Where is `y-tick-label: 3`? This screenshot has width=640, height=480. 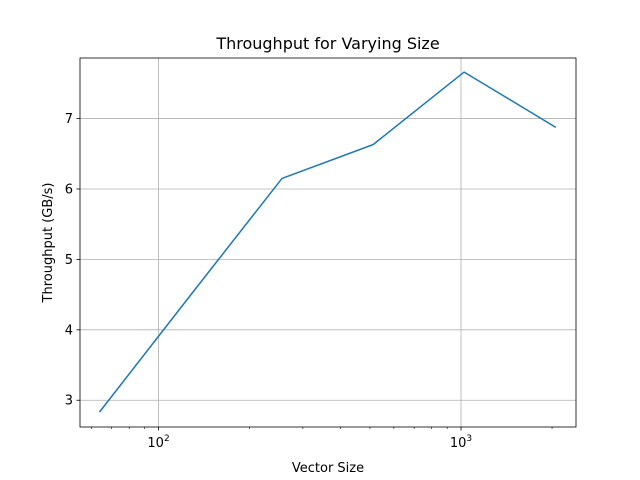
y-tick-label: 3 is located at coordinates (69, 401).